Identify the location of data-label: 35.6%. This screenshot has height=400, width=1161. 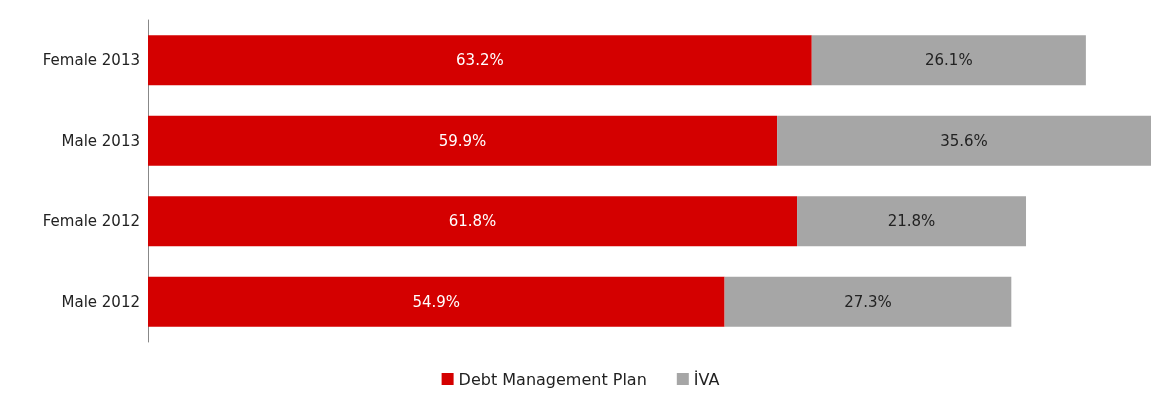
(964, 140).